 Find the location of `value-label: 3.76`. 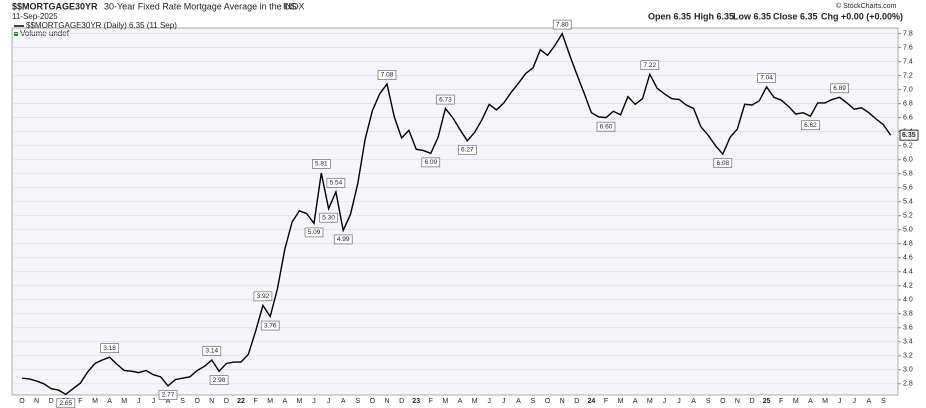

value-label: 3.76 is located at coordinates (270, 325).